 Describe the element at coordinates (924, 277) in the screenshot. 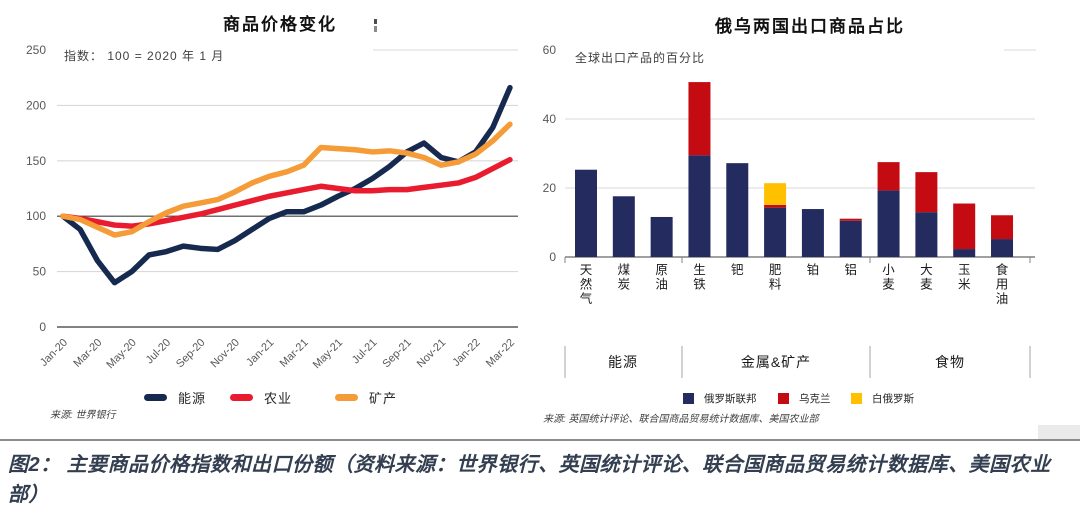

I see `bar-category-label: 大麦` at that location.